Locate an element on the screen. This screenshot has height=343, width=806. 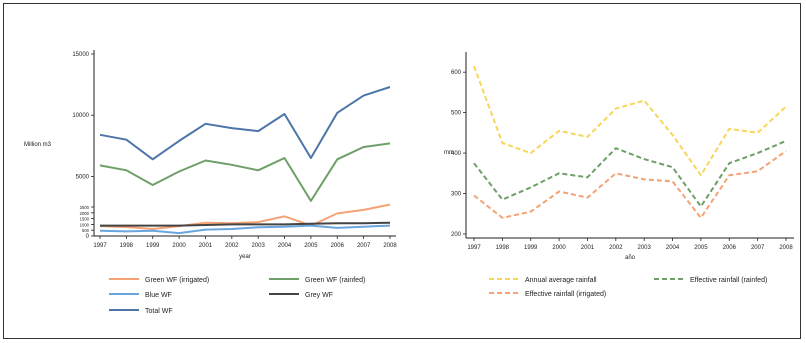
y-tick-label: 5000 is located at coordinates (83, 177).